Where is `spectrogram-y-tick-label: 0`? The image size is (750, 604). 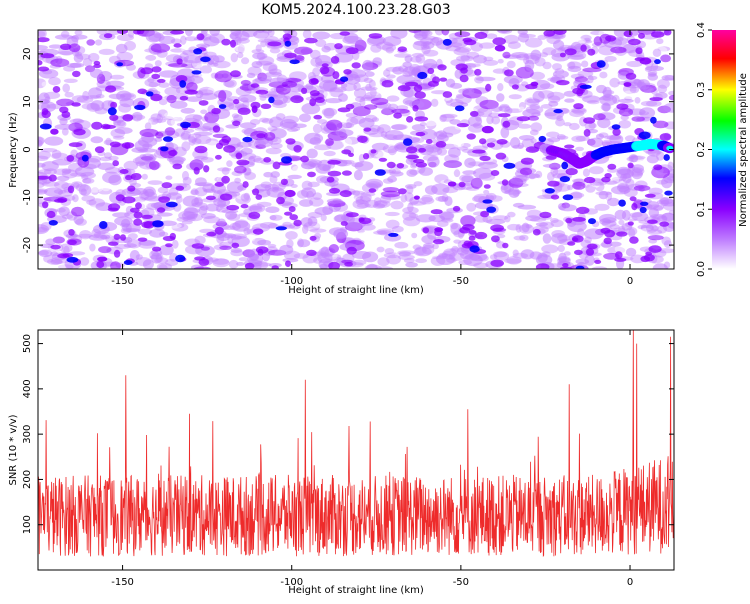 spectrogram-y-tick-label: 0 is located at coordinates (27, 149).